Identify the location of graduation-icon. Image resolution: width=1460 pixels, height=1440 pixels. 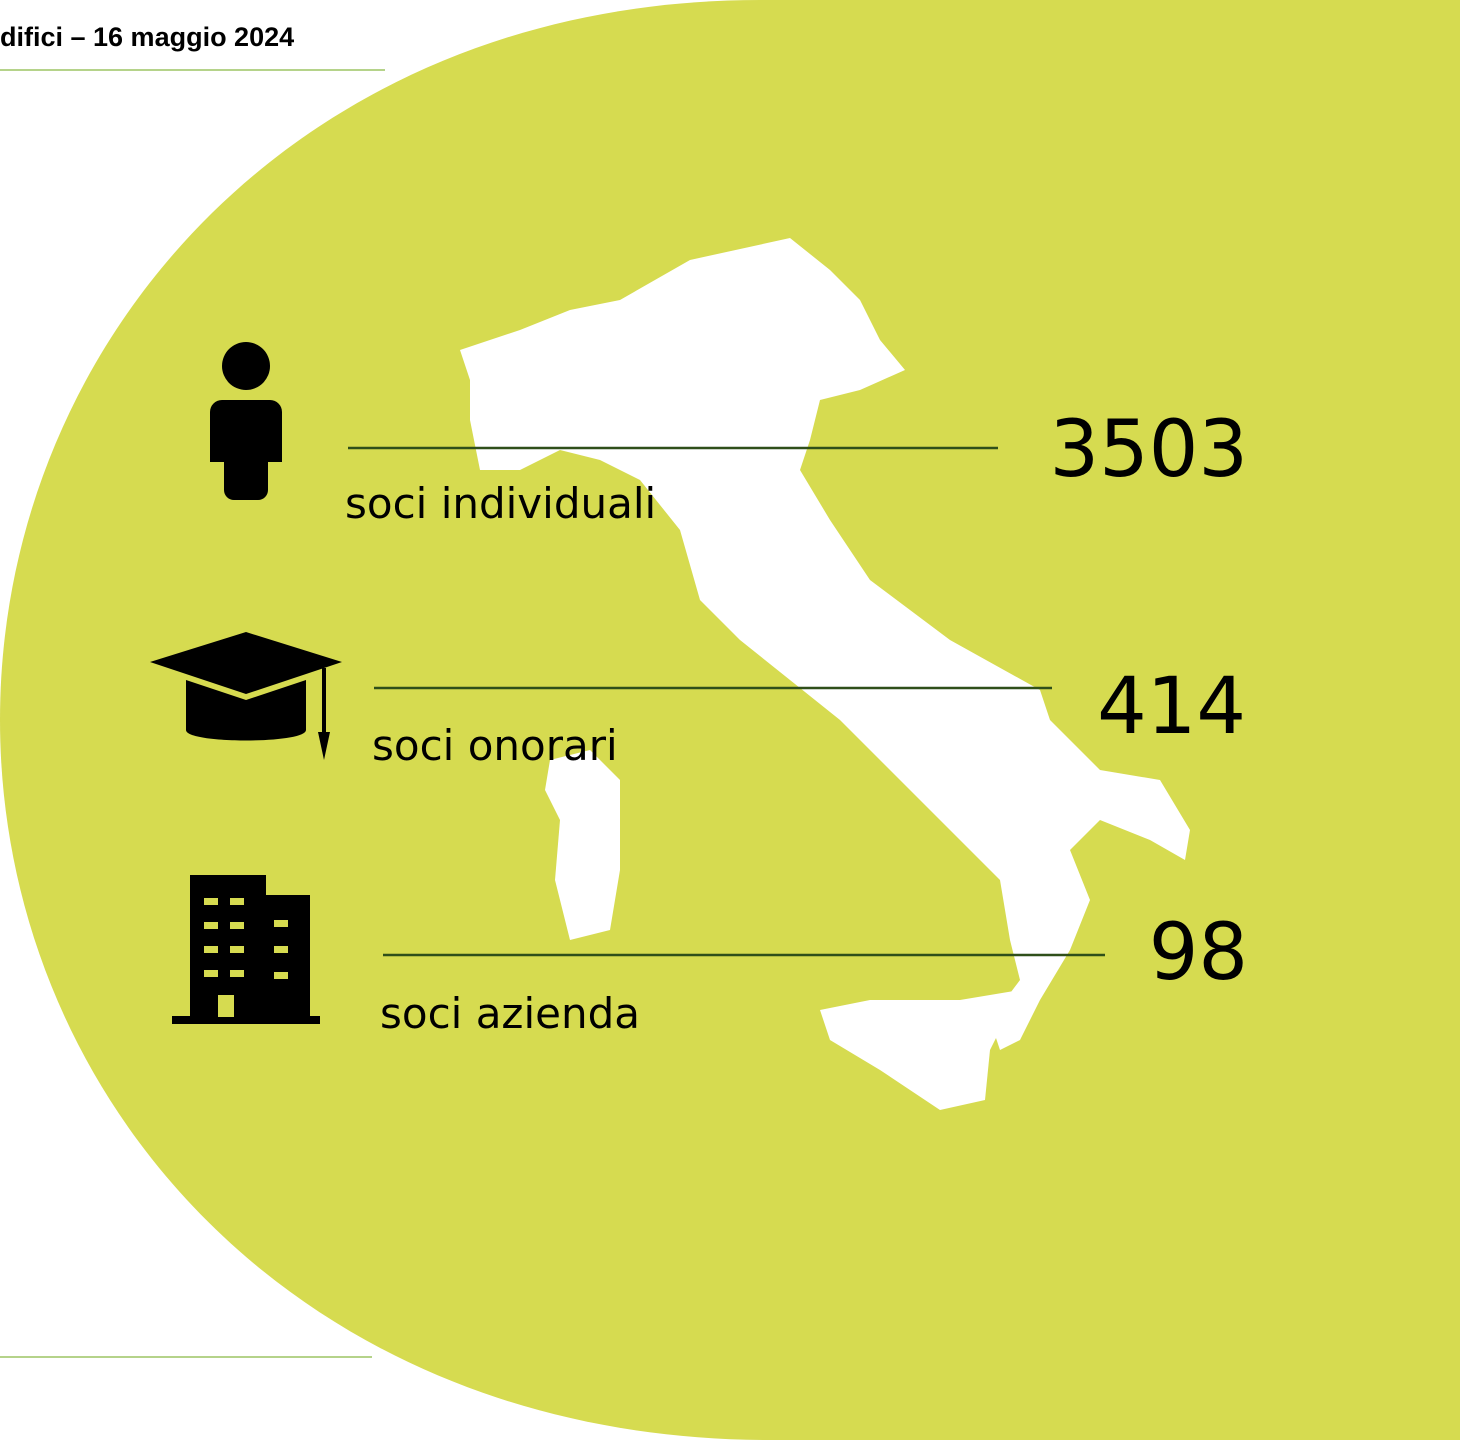
(246, 696).